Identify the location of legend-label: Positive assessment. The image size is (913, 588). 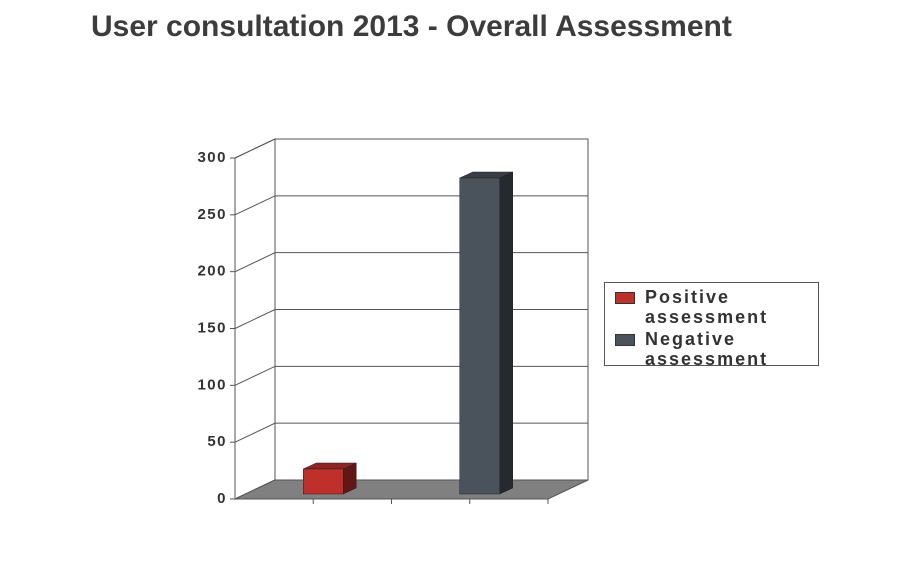
(707, 307).